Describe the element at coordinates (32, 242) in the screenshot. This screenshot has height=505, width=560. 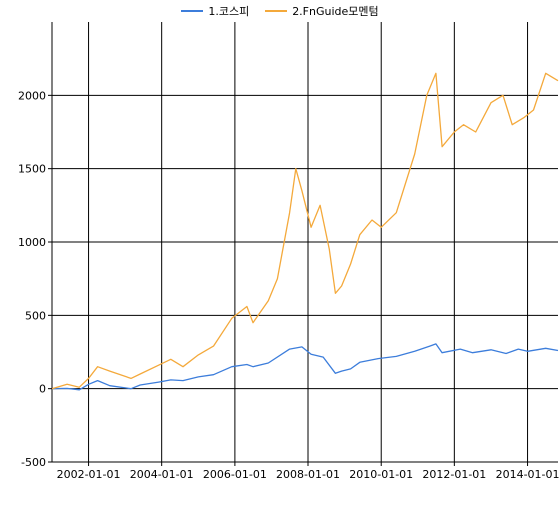
I see `y-tick-label: 1000` at that location.